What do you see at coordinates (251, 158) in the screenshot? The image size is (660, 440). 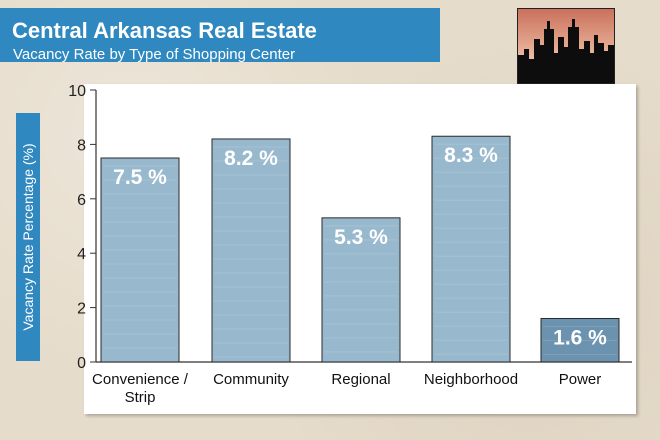 I see `data-label: 8.2 %` at bounding box center [251, 158].